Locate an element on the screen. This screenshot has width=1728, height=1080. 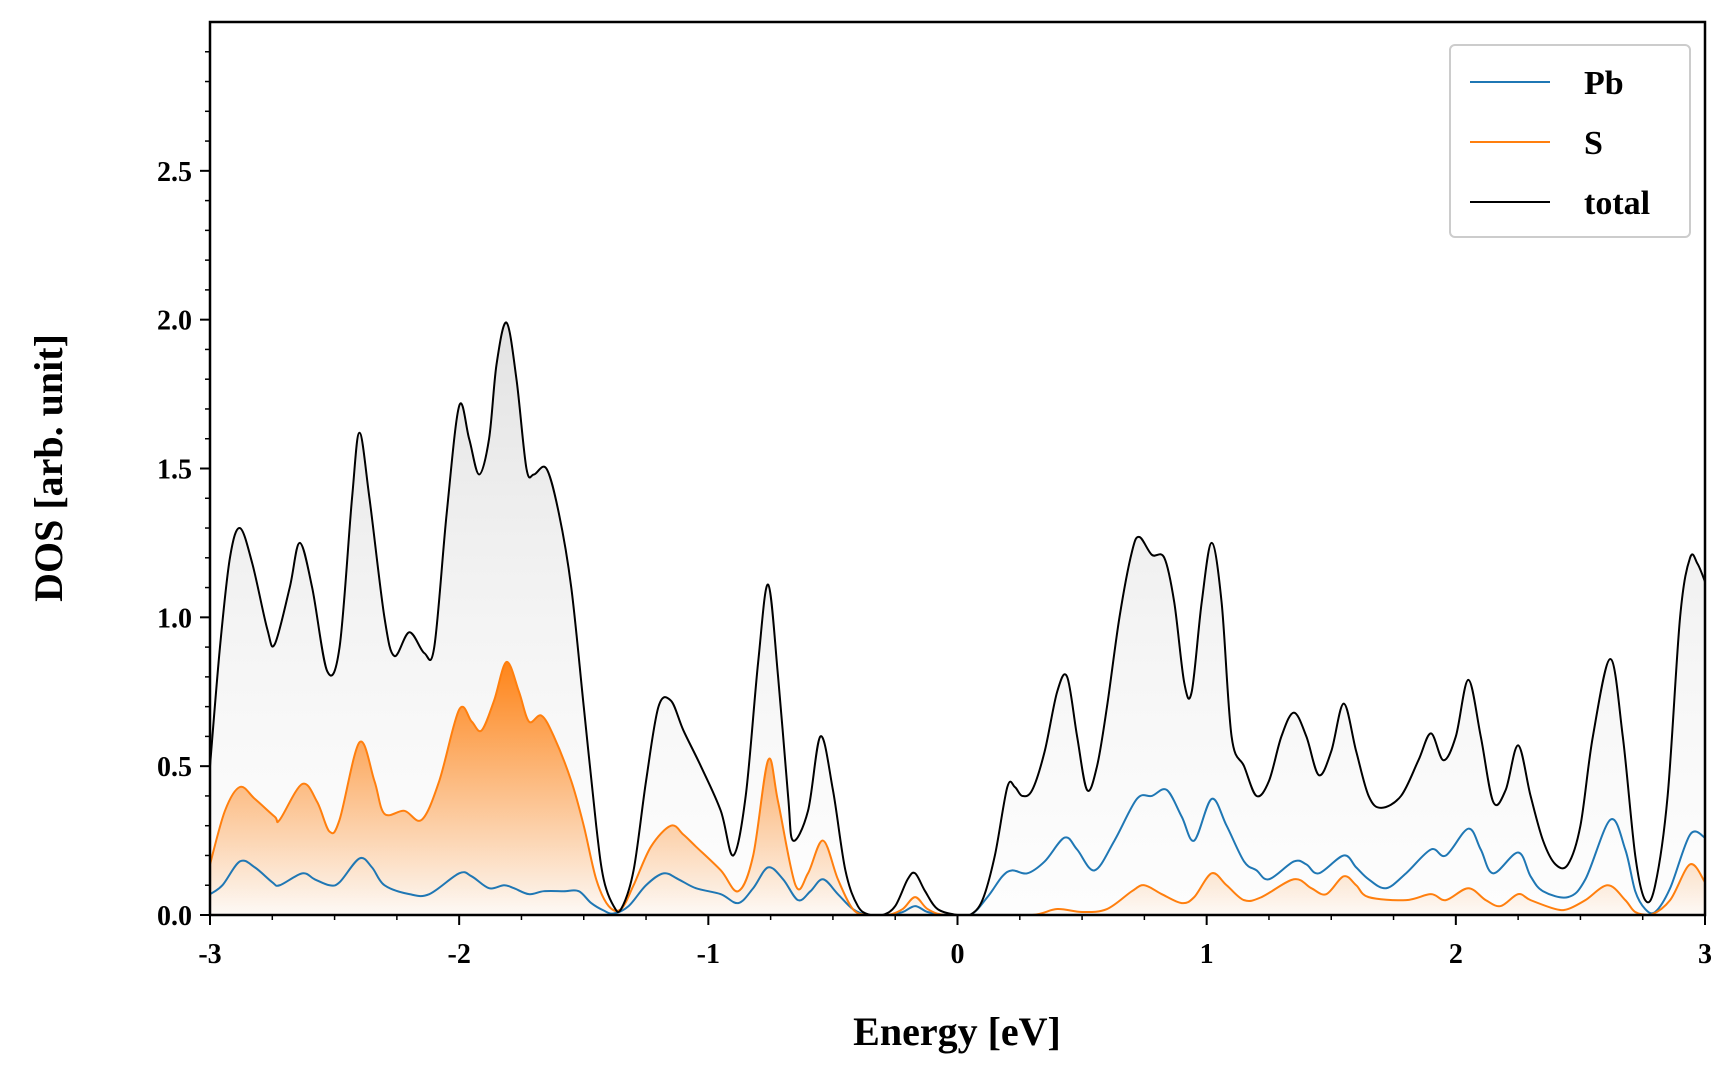
y-tick-label: 1.5 is located at coordinates (174, 470).